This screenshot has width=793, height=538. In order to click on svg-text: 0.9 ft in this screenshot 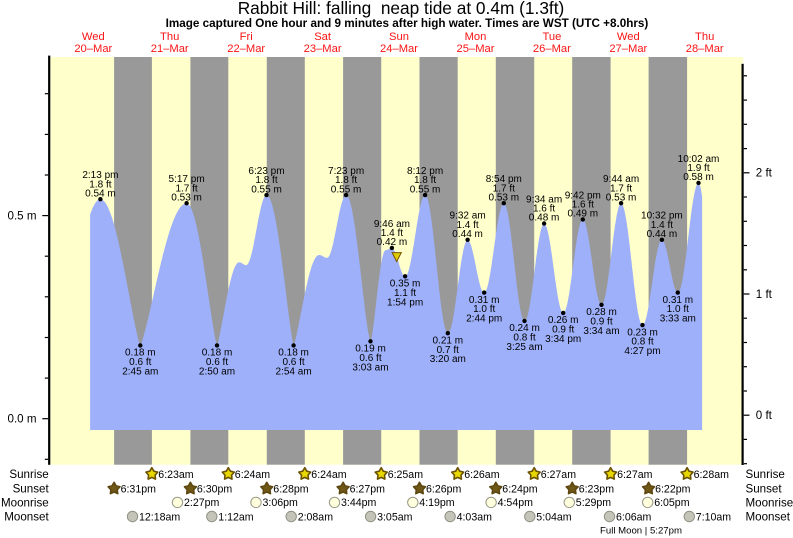, I will do `click(601, 321)`.